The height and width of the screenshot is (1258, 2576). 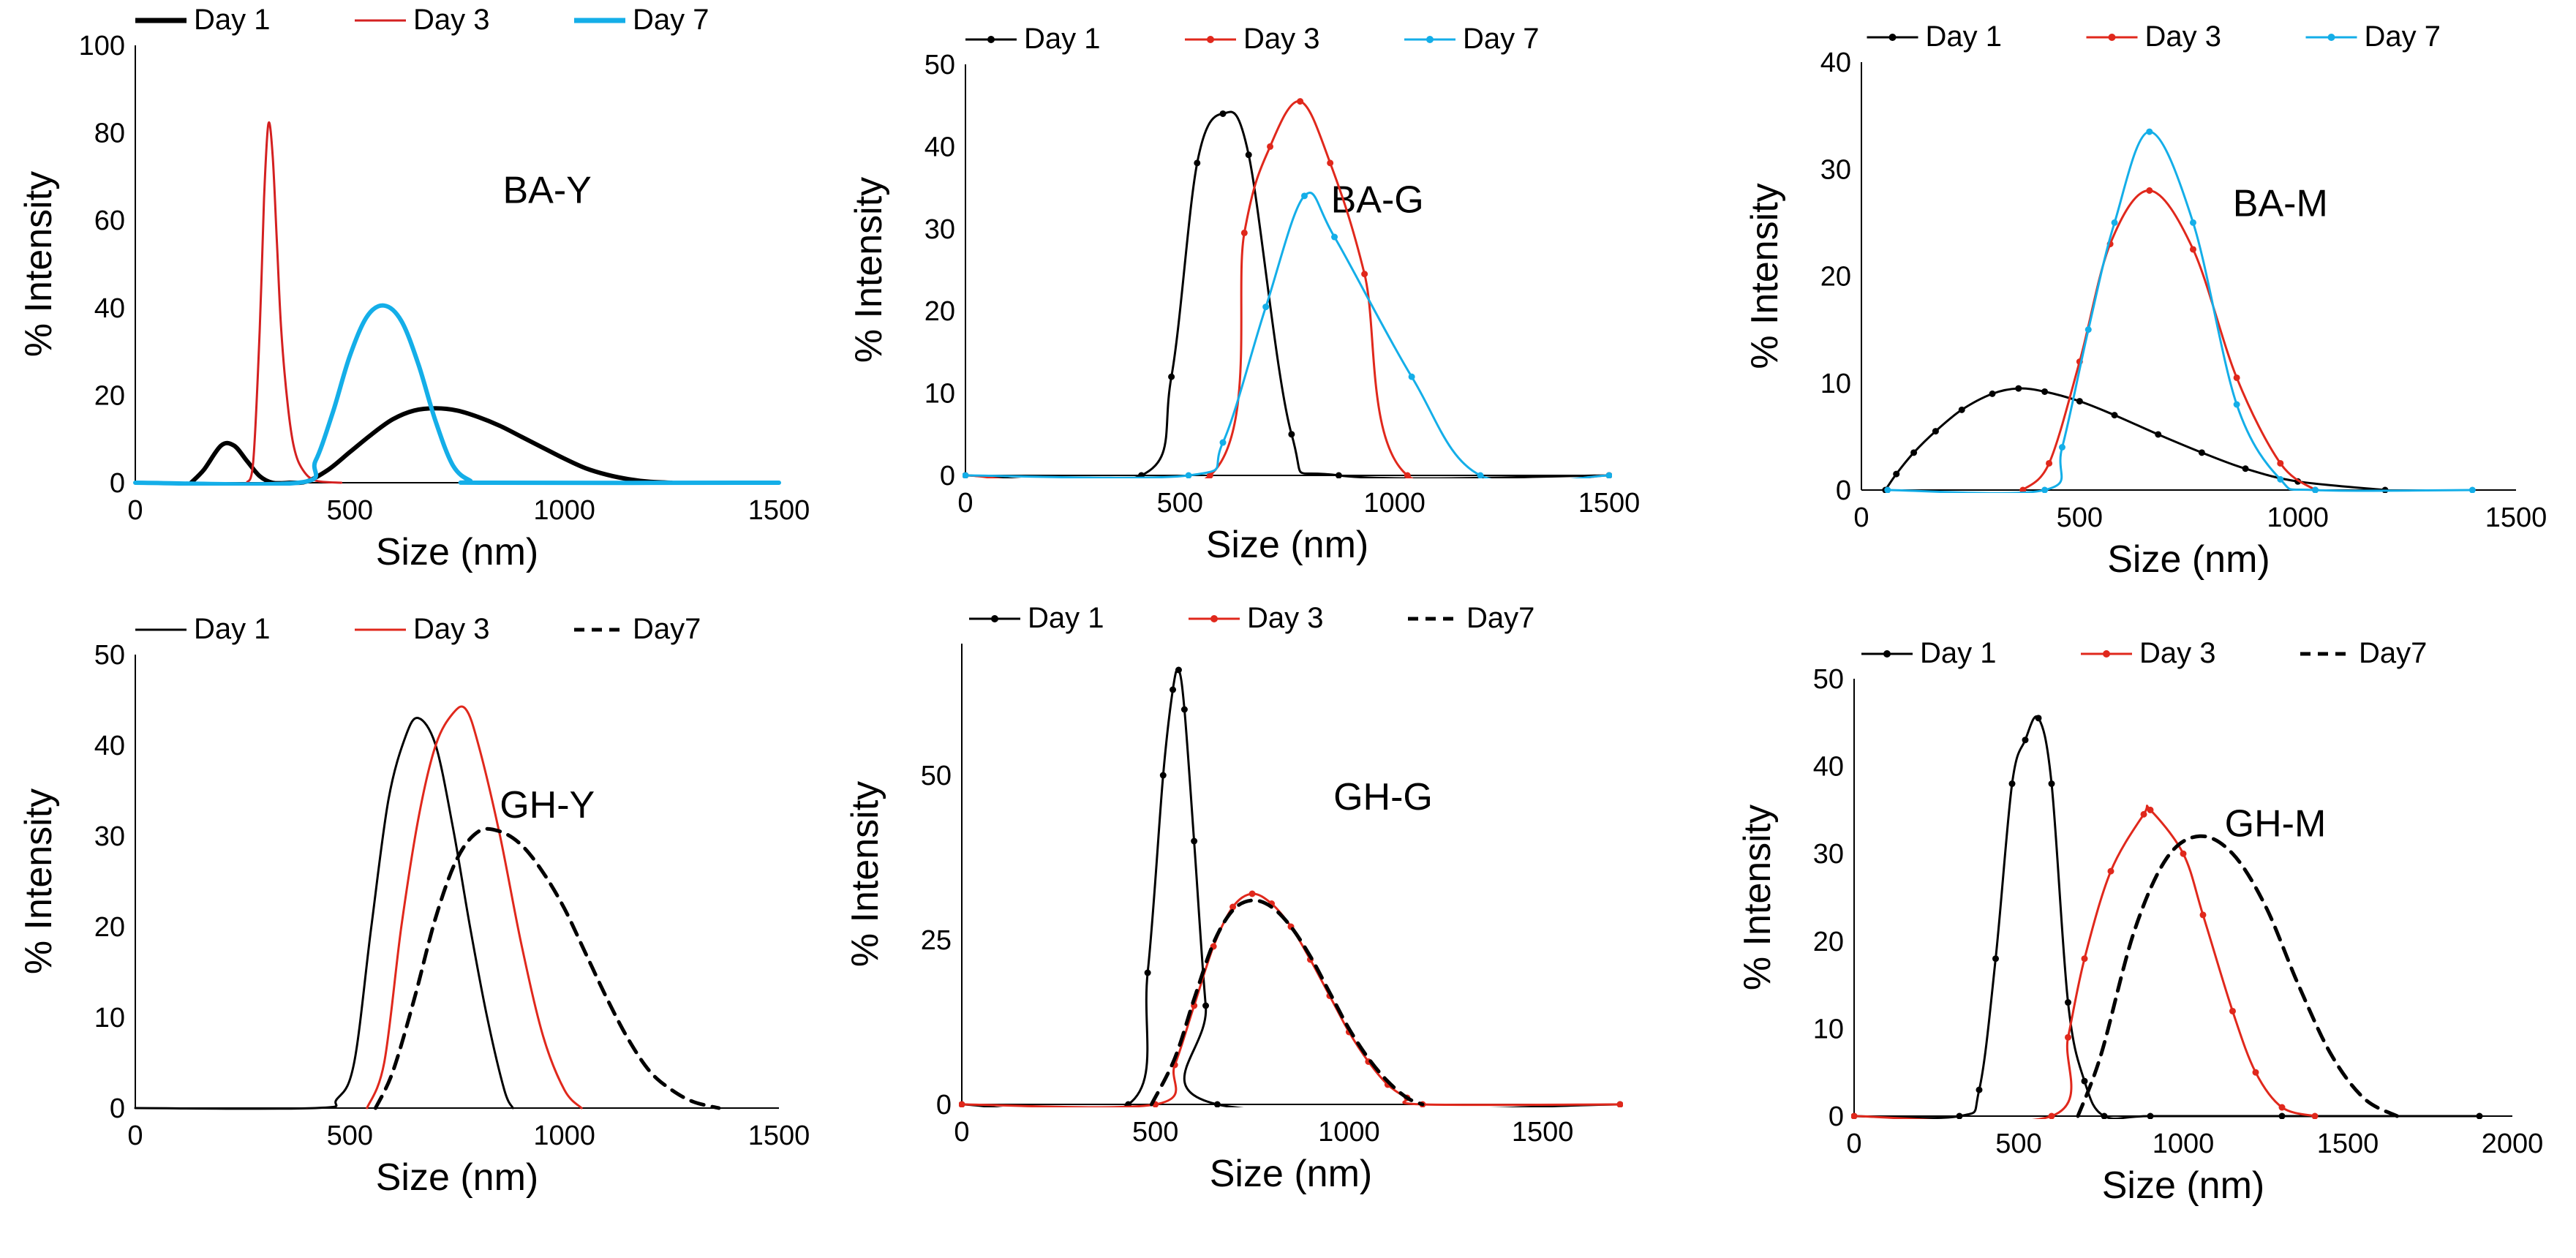 What do you see at coordinates (547, 190) in the screenshot?
I see `panel-label: BA-Y` at bounding box center [547, 190].